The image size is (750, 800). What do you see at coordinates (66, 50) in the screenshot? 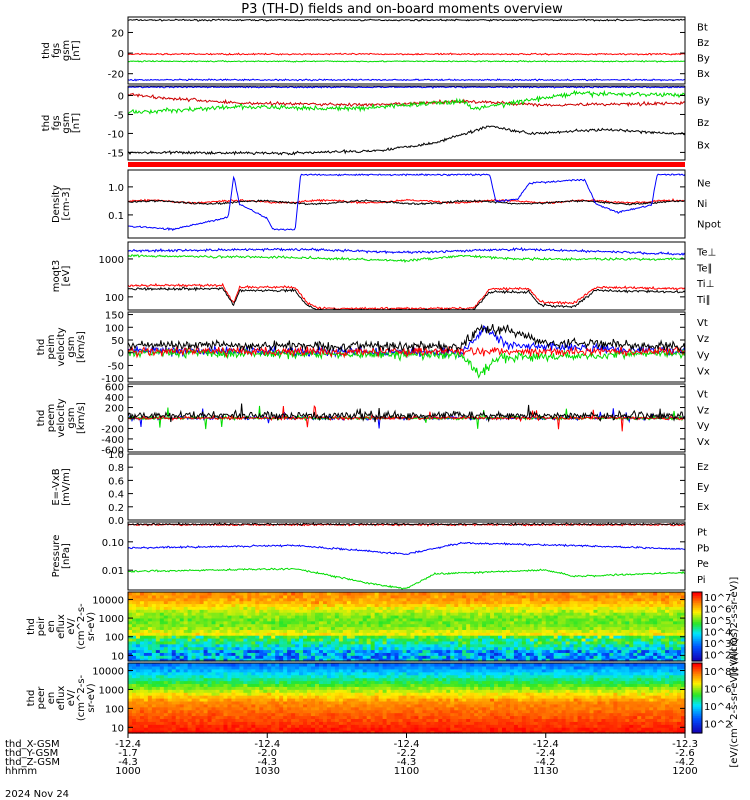
I see `fgs-panel-ylabel: gsm` at bounding box center [66, 50].